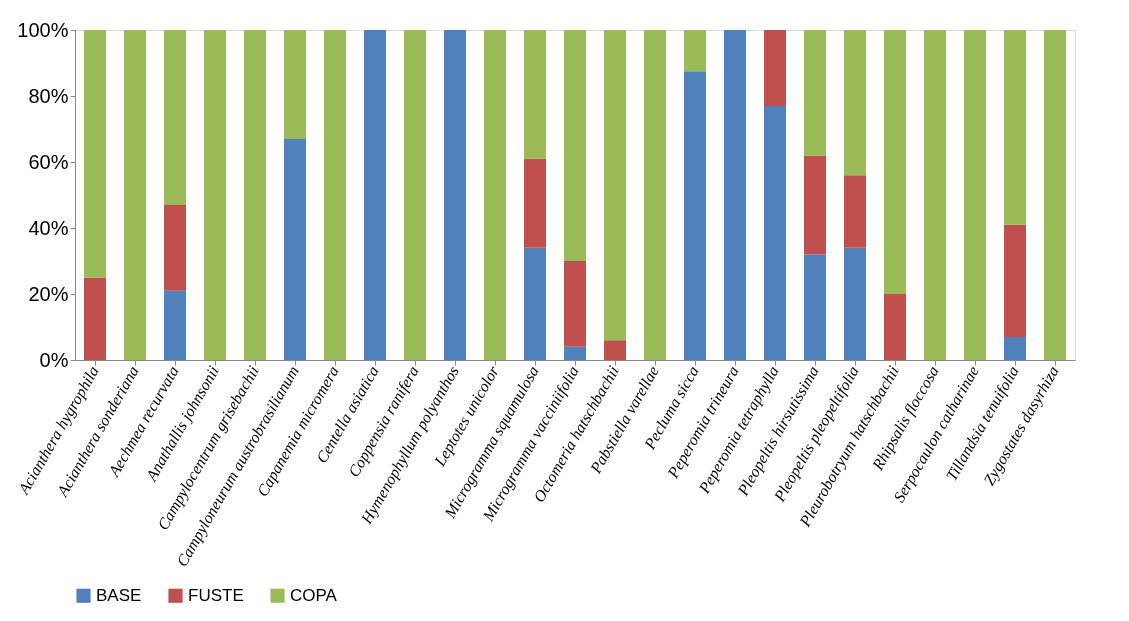 The image size is (1129, 621). I want to click on y-tick-label: 100%, so click(43, 29).